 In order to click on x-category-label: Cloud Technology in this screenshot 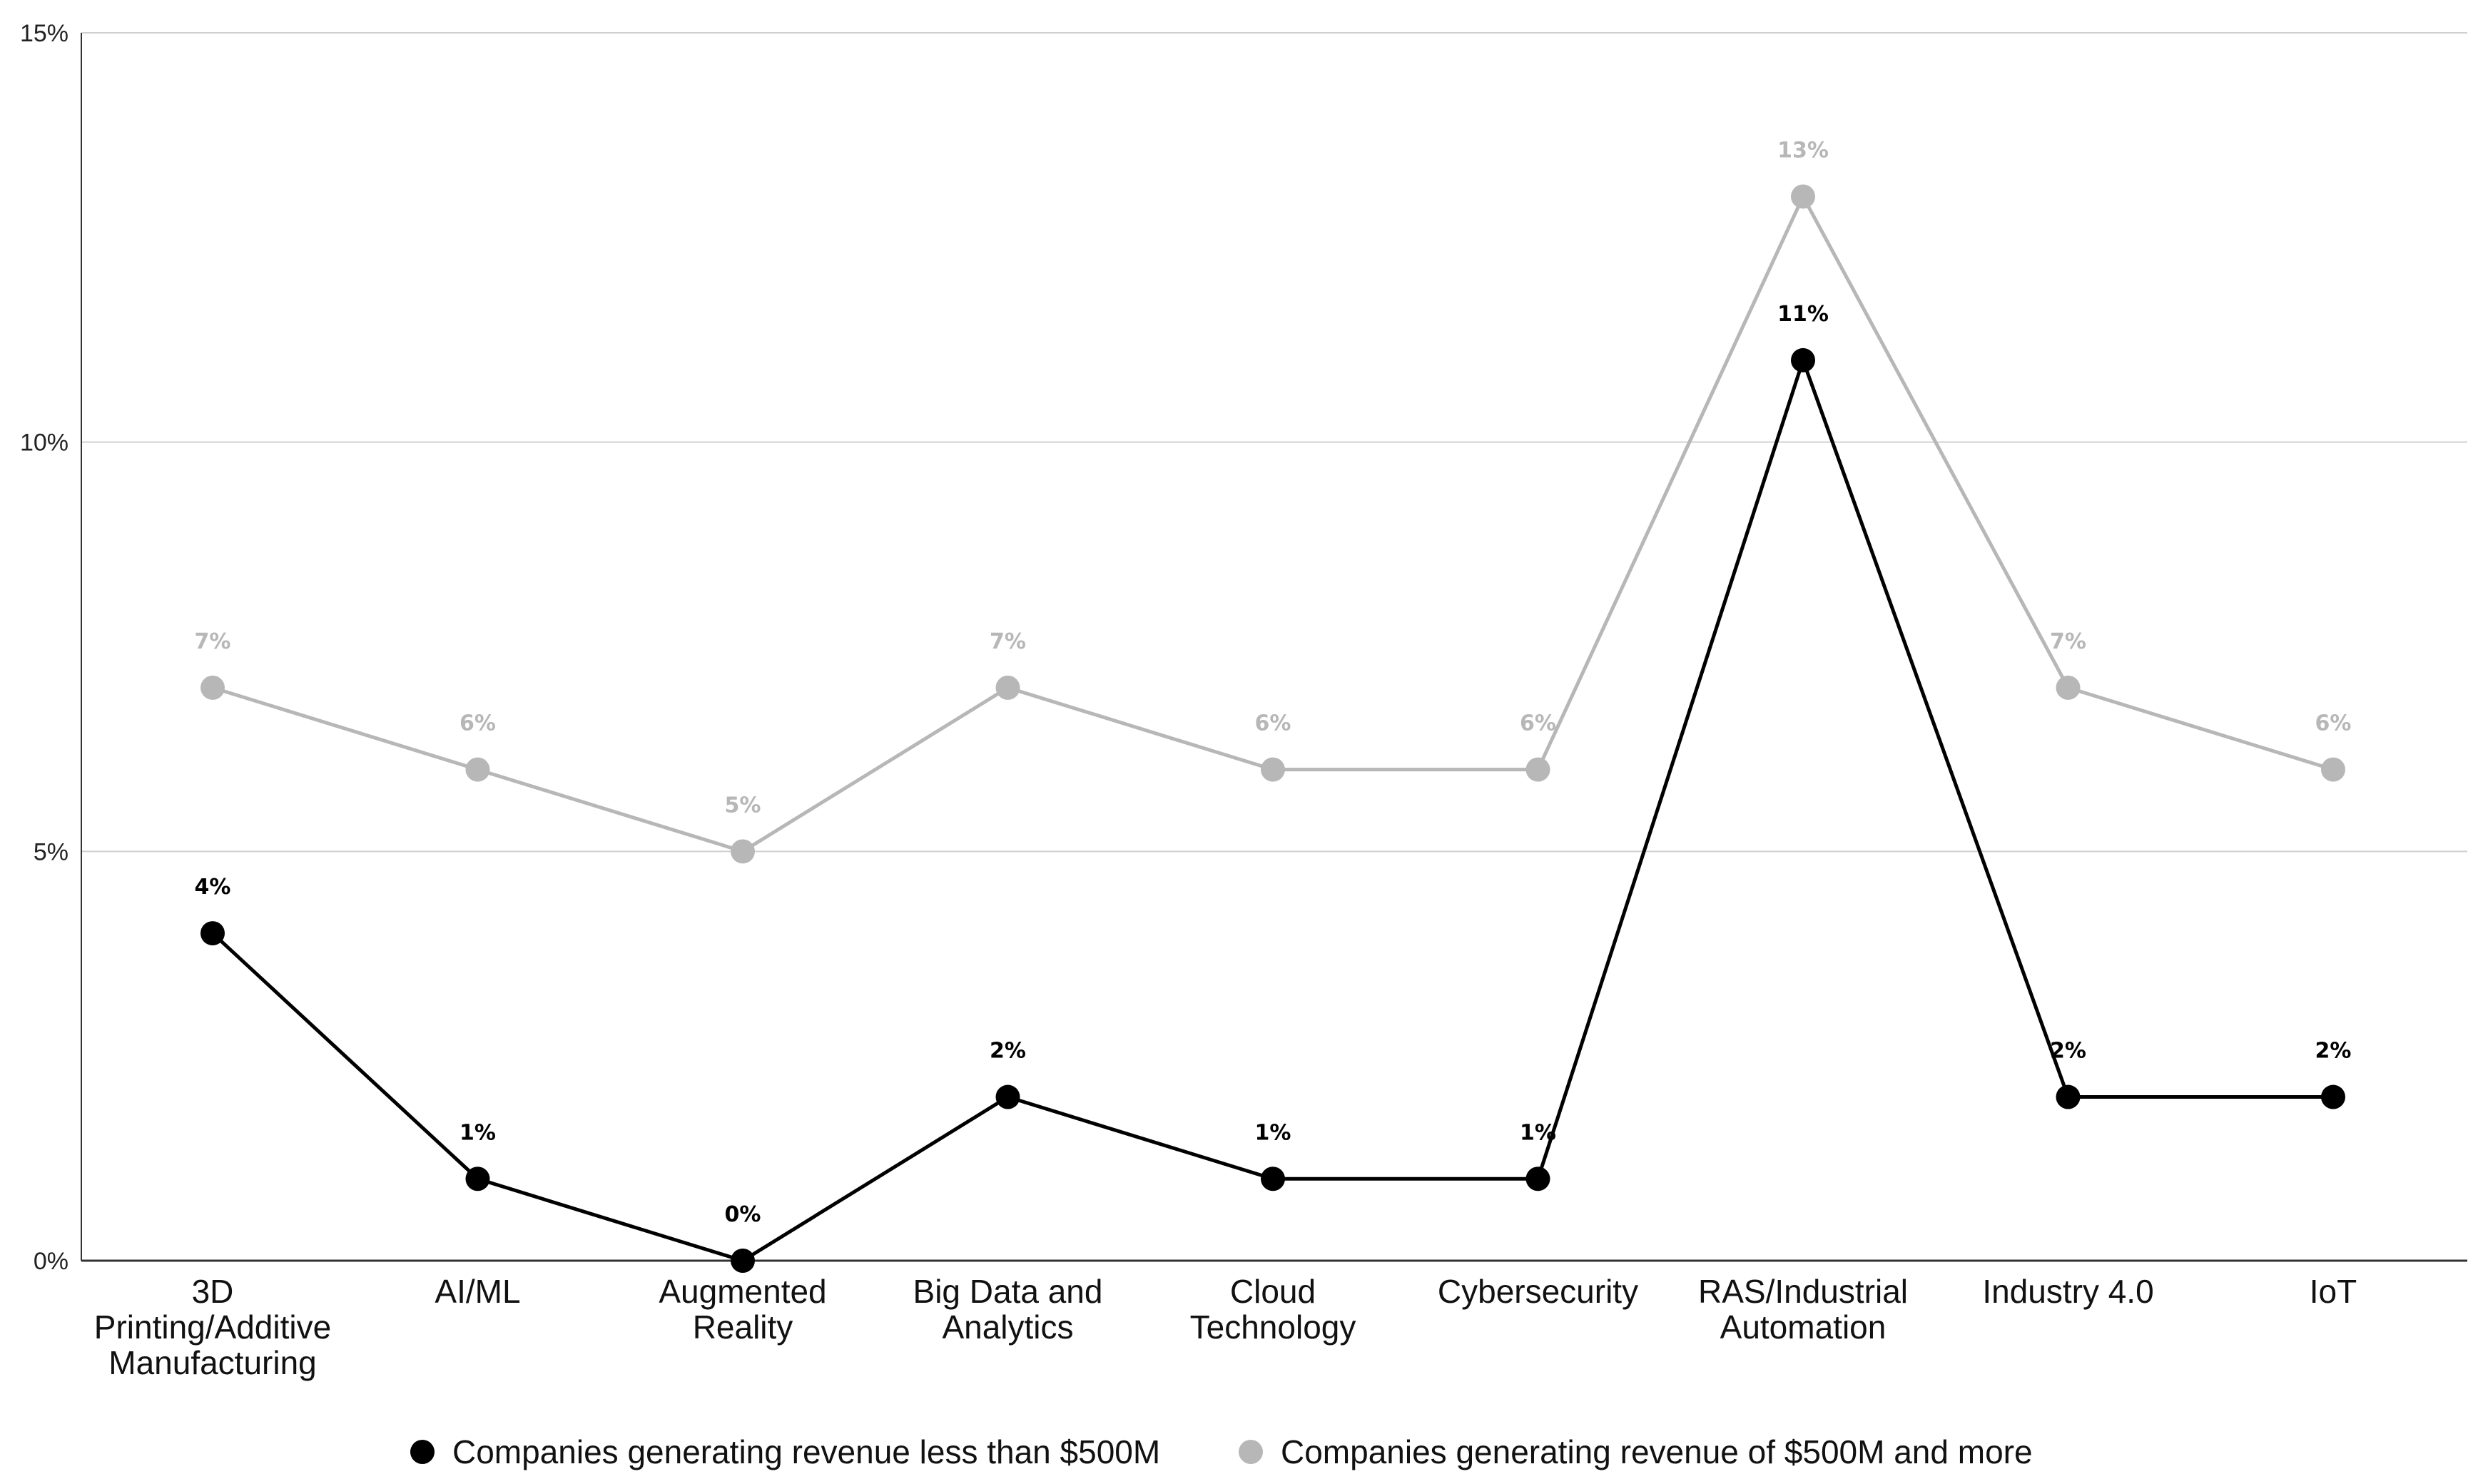, I will do `click(1273, 1309)`.